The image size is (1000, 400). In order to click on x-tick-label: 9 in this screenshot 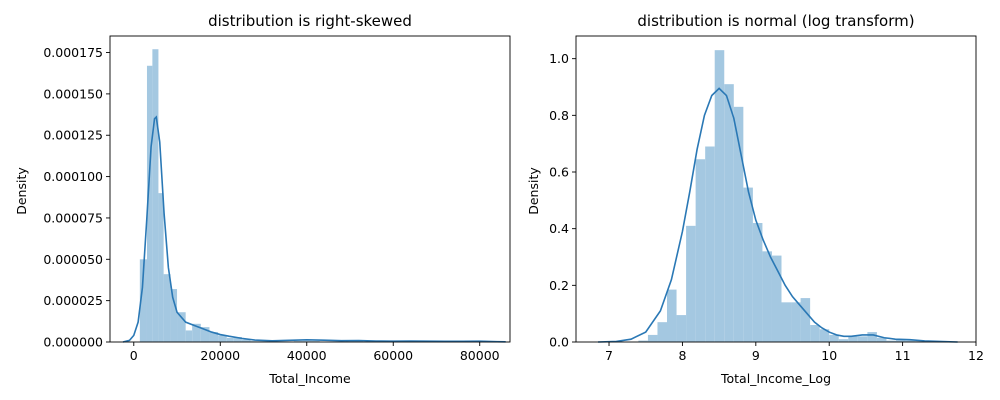, I will do `click(756, 355)`.